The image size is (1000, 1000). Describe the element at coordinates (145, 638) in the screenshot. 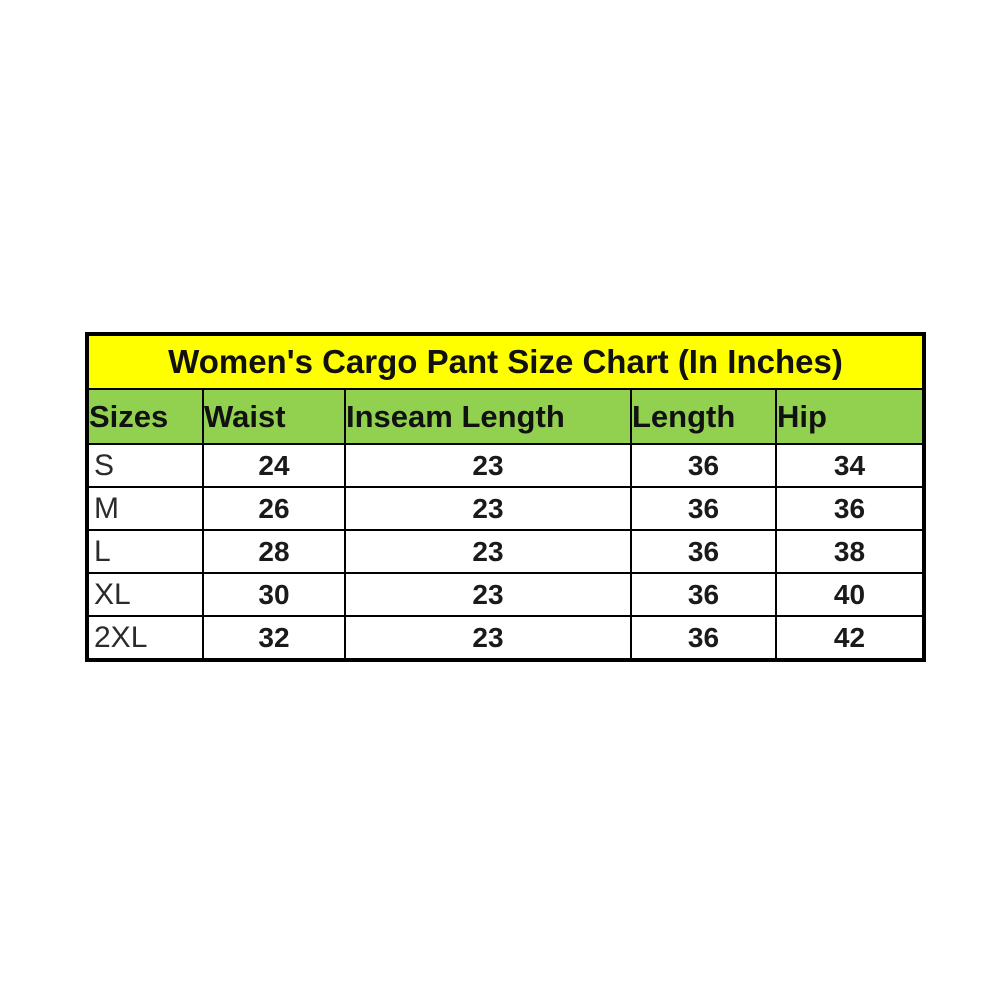

I see `size-cell: 2XL` at that location.